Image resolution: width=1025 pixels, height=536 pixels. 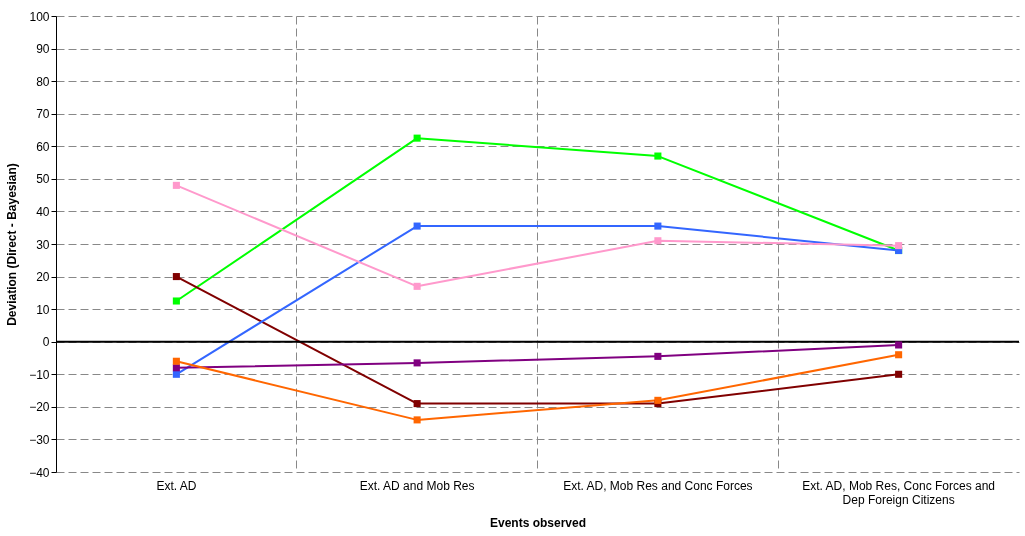 I want to click on x-axis-title: Events observed, so click(x=538, y=522).